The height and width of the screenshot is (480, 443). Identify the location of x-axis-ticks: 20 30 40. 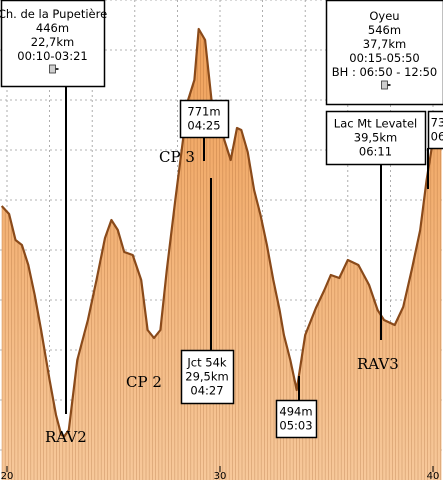
(220, 473).